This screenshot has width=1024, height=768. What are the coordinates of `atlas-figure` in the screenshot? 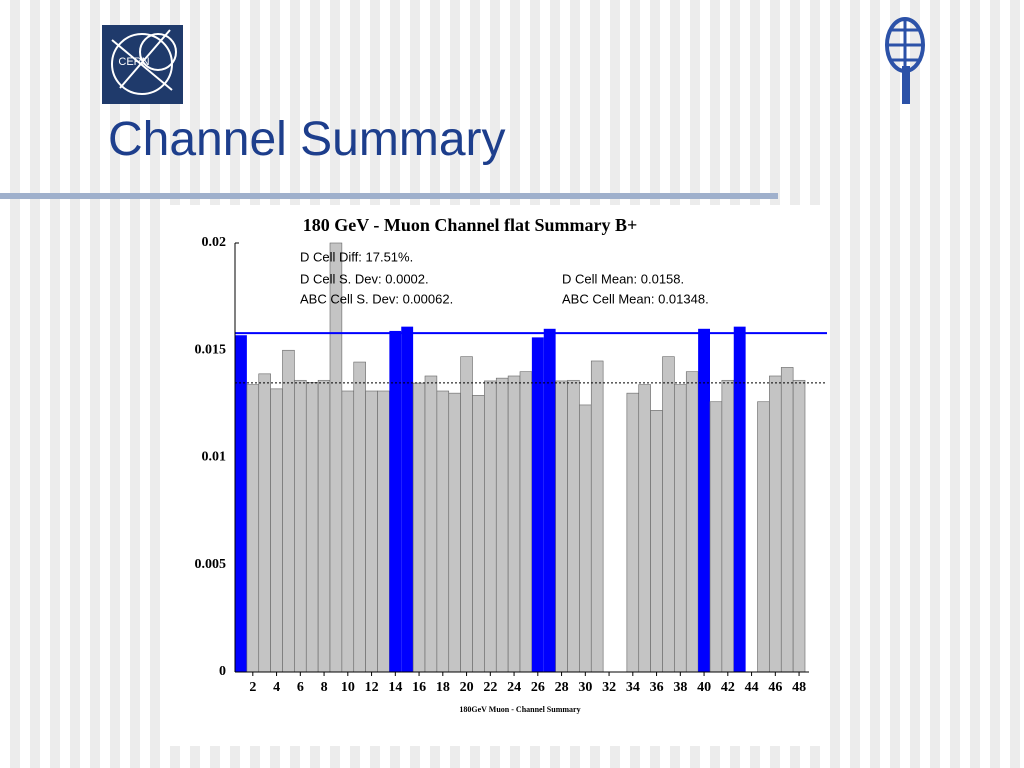 It's located at (906, 85).